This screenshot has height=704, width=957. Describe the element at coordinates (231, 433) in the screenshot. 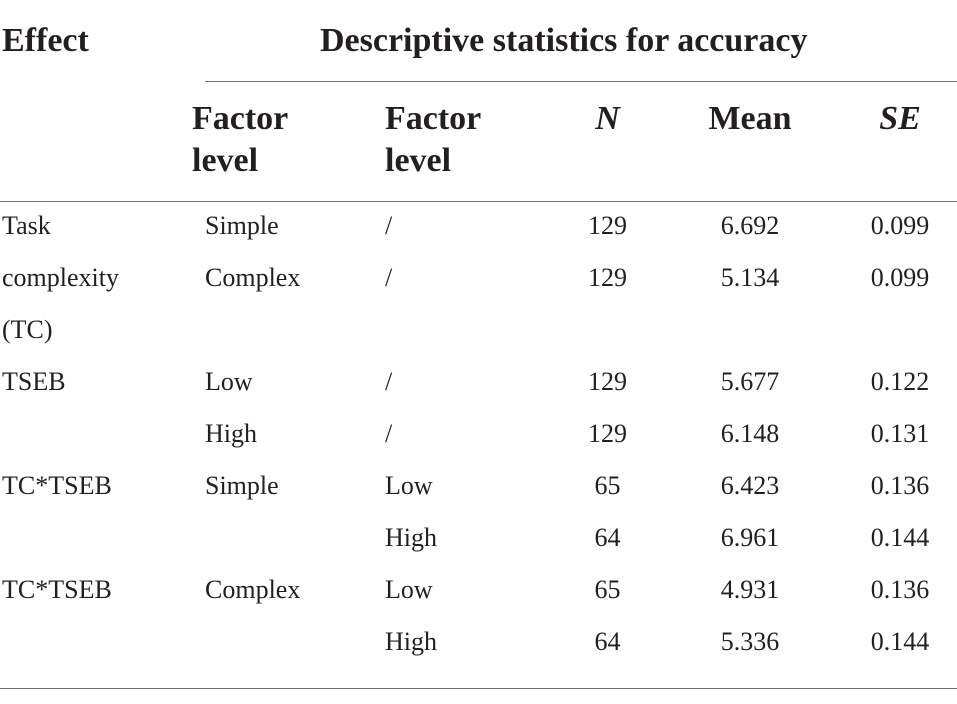

I see `cell-level1: High` at that location.